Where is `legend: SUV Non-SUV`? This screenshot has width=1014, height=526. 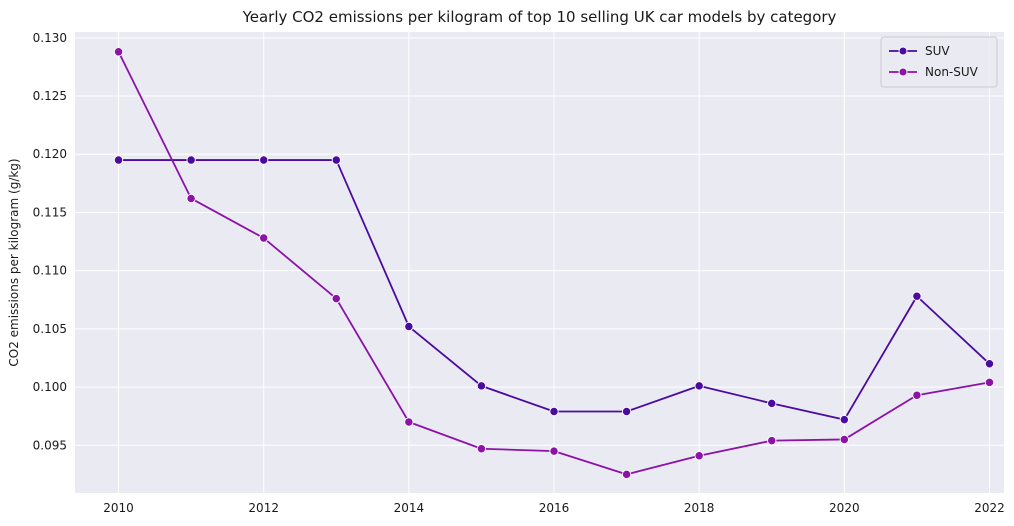
legend: SUV Non-SUV is located at coordinates (939, 62).